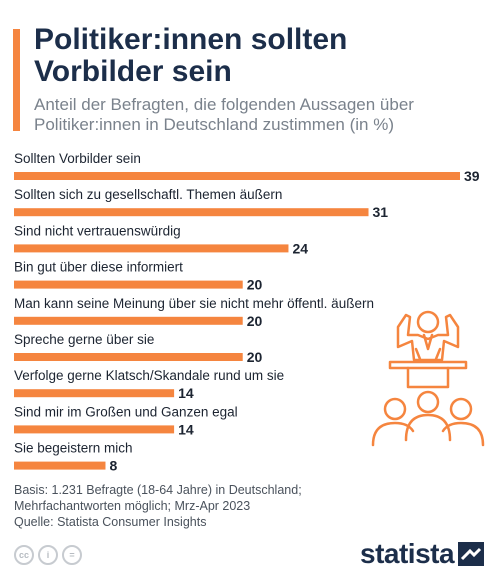  Describe the element at coordinates (98, 267) in the screenshot. I see `category-label: Bin gut über diese informiert` at that location.